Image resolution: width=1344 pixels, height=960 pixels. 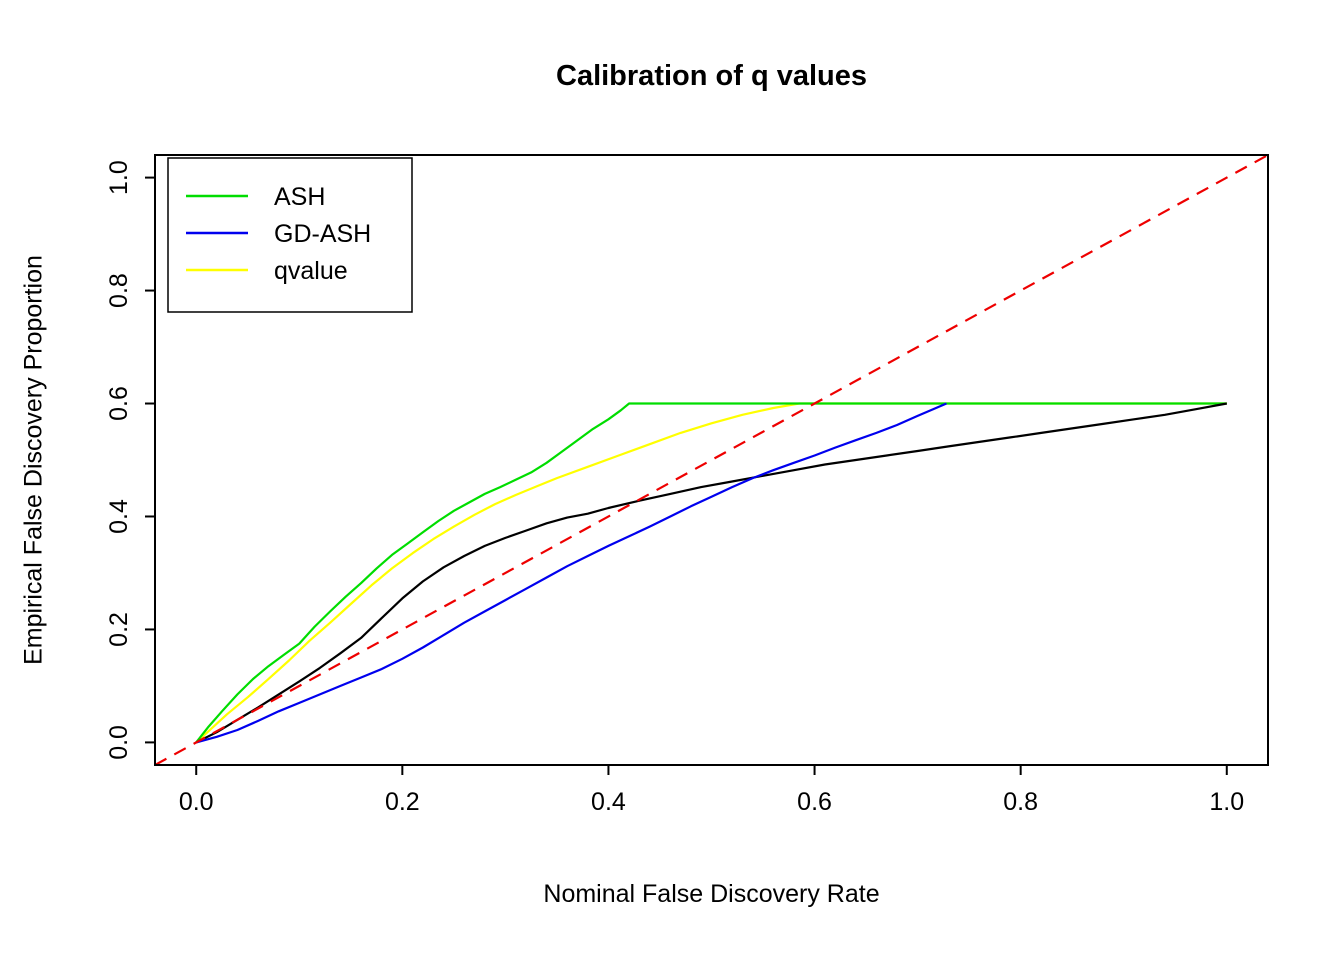 What do you see at coordinates (196, 802) in the screenshot?
I see `x-tick-label: 0.0` at bounding box center [196, 802].